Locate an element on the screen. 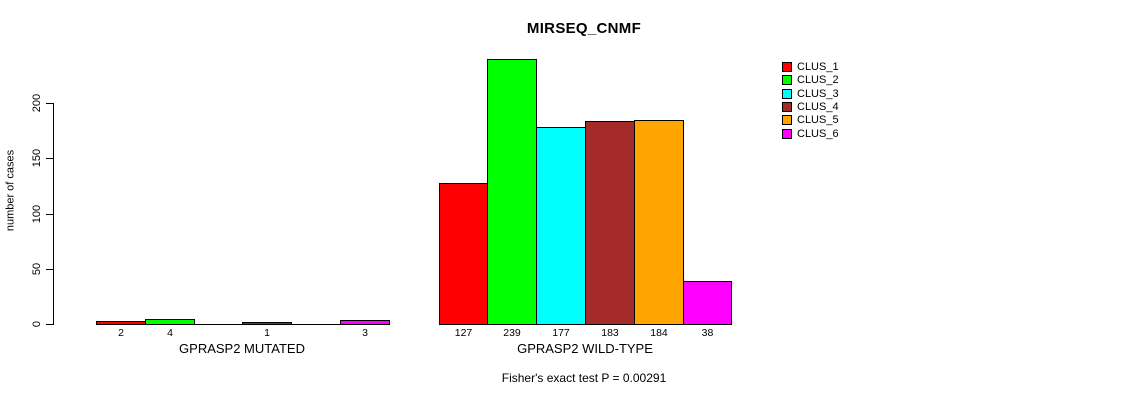 This screenshot has height=400, width=1140. bar-value-label-clus_2-group2: 239 is located at coordinates (512, 333).